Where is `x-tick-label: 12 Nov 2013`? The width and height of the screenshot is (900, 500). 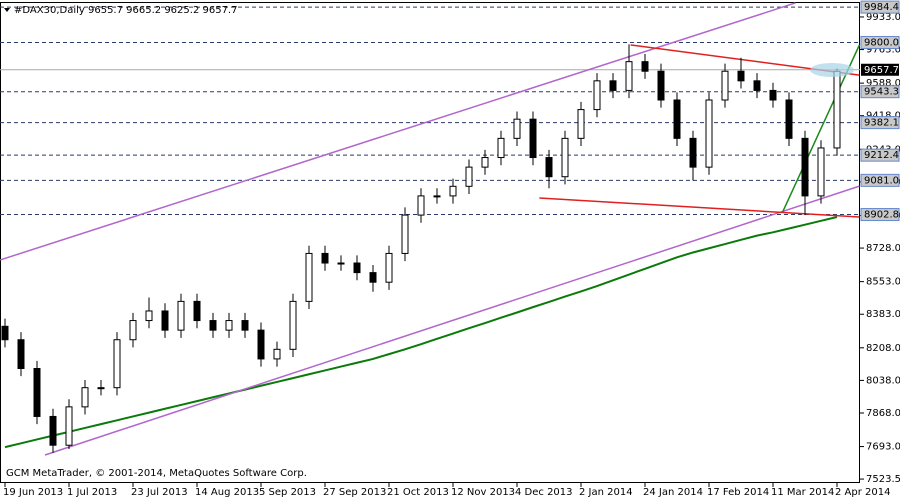
x-tick-label: 12 Nov 2013 is located at coordinates (483, 492).